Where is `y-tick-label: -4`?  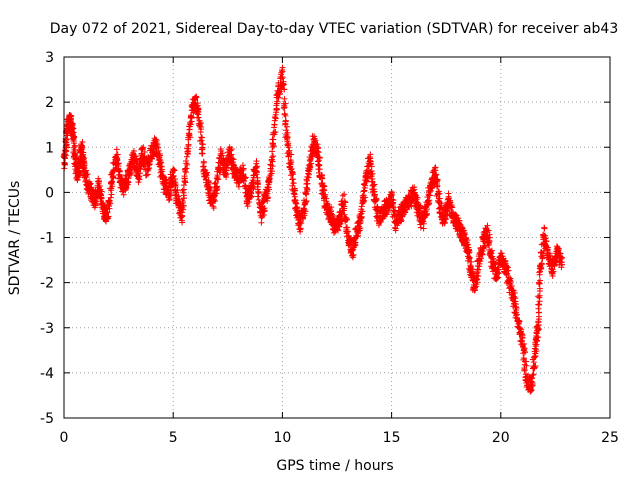 y-tick-label: -4 is located at coordinates (47, 374).